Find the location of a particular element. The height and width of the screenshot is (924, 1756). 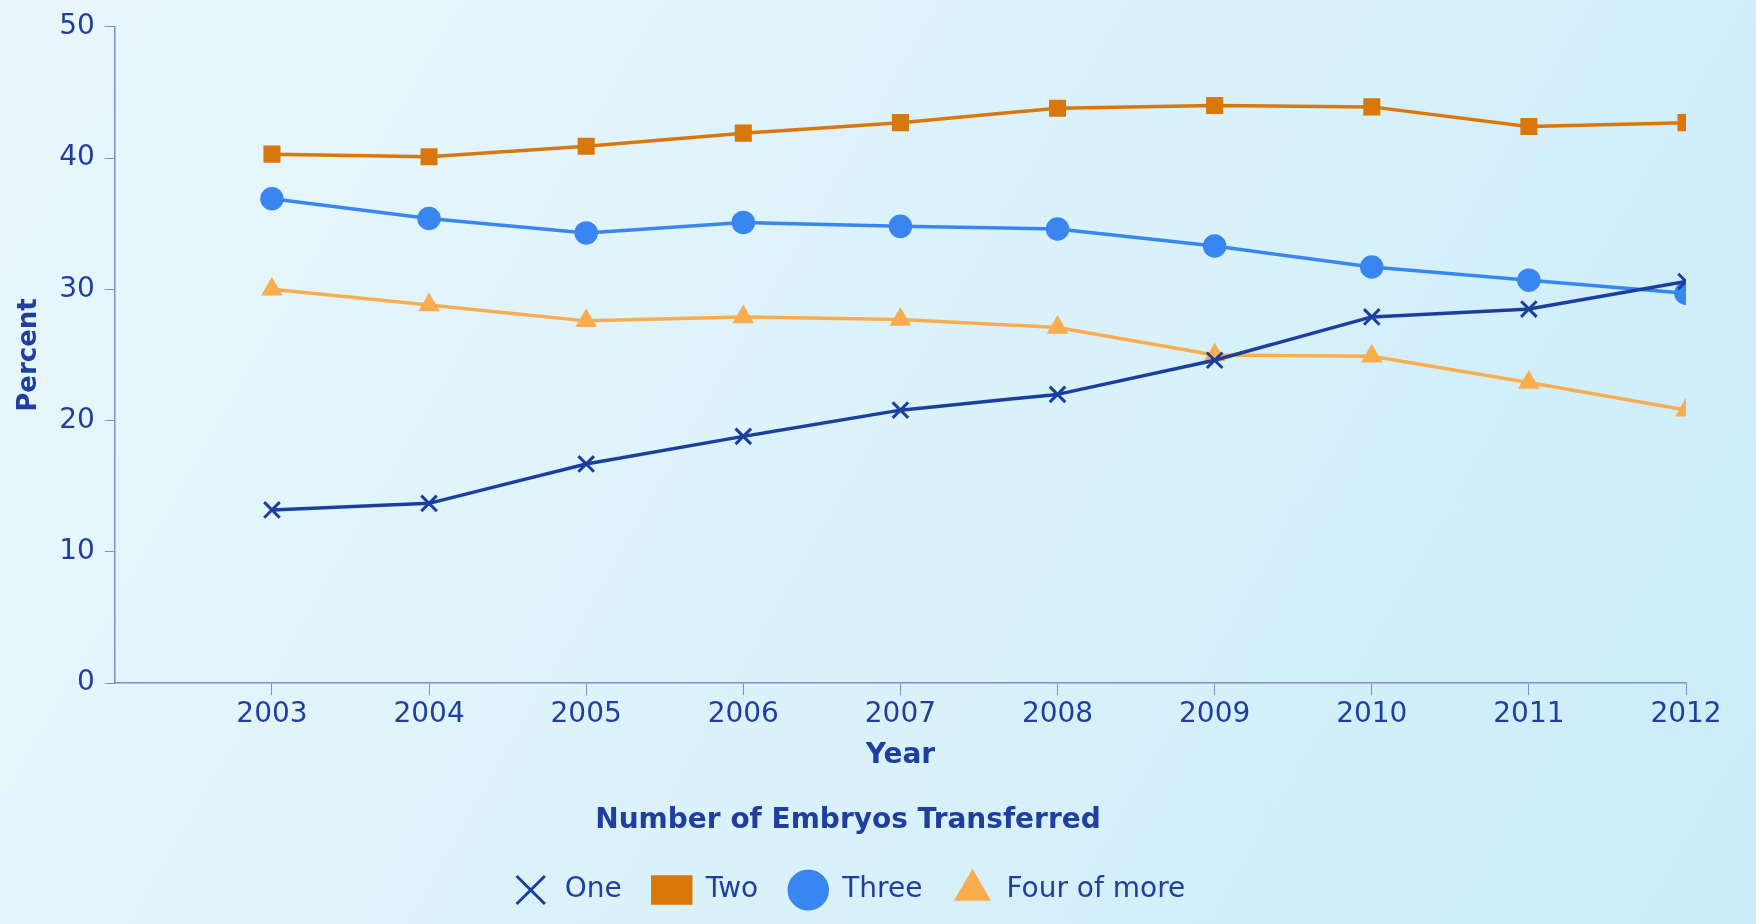

x-axis-title: Year is located at coordinates (900, 753).